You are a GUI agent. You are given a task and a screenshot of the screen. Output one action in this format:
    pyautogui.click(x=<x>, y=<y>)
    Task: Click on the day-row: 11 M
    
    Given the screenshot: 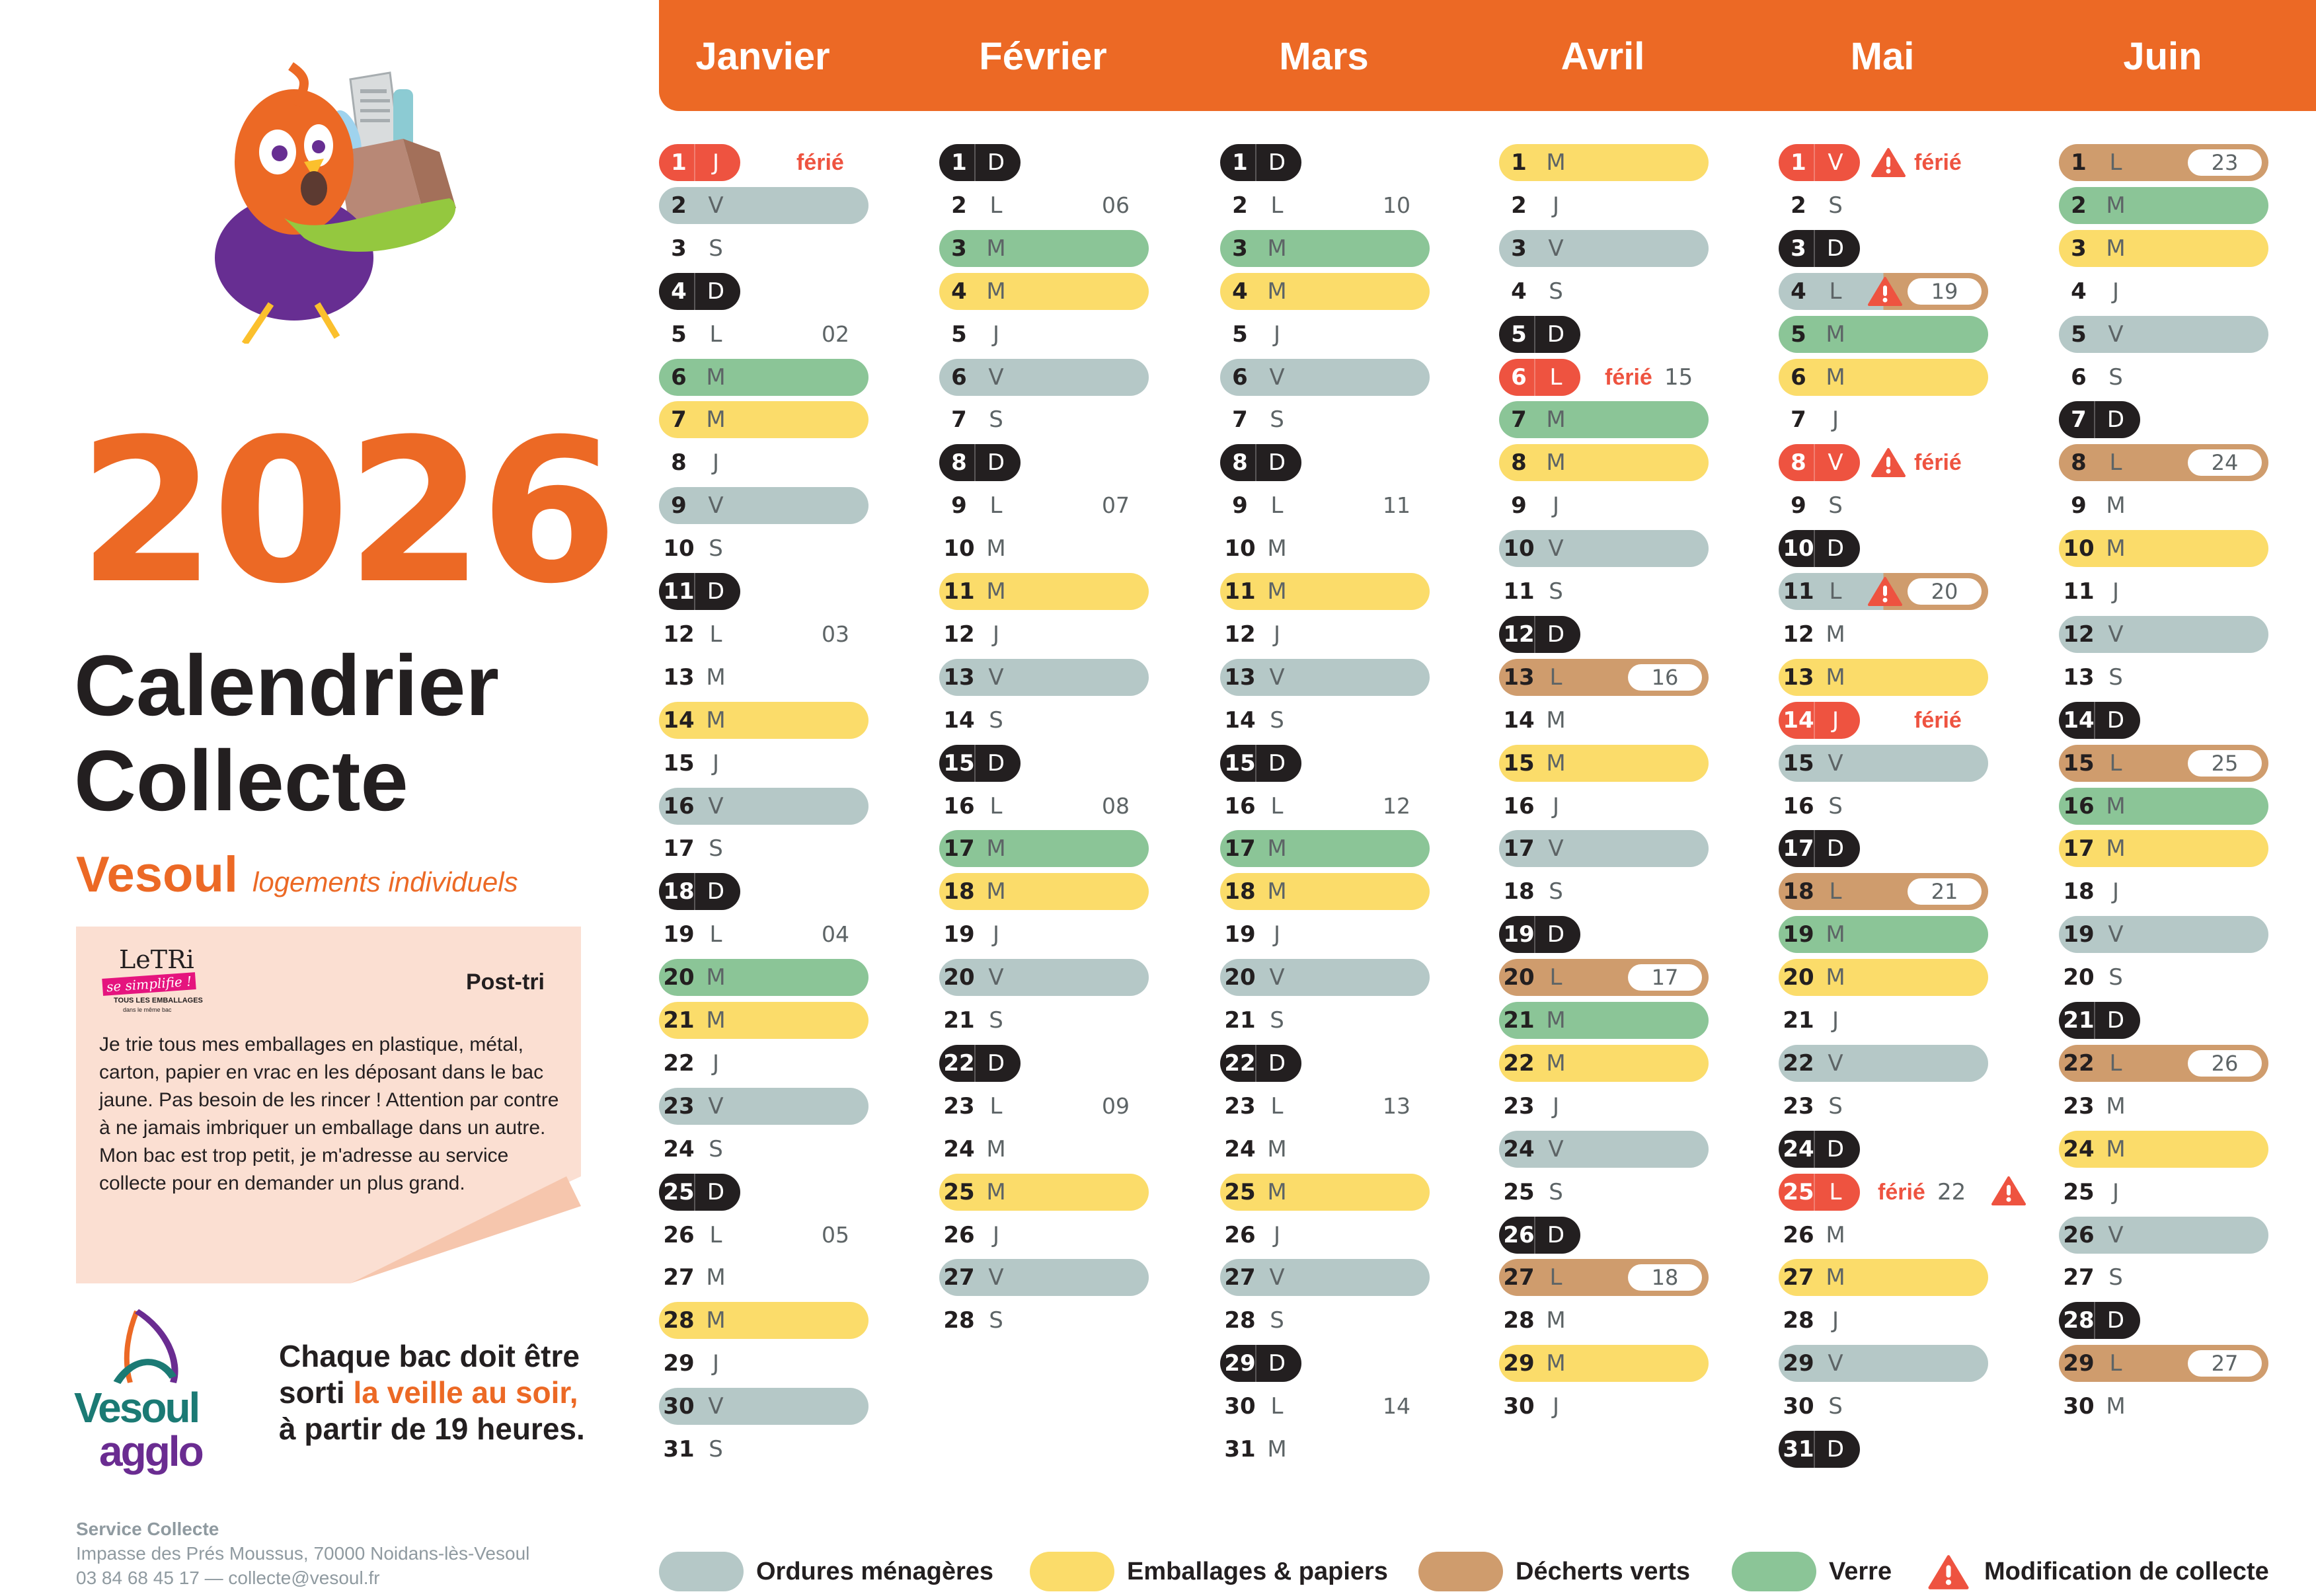 What is the action you would take?
    pyautogui.click(x=1044, y=591)
    